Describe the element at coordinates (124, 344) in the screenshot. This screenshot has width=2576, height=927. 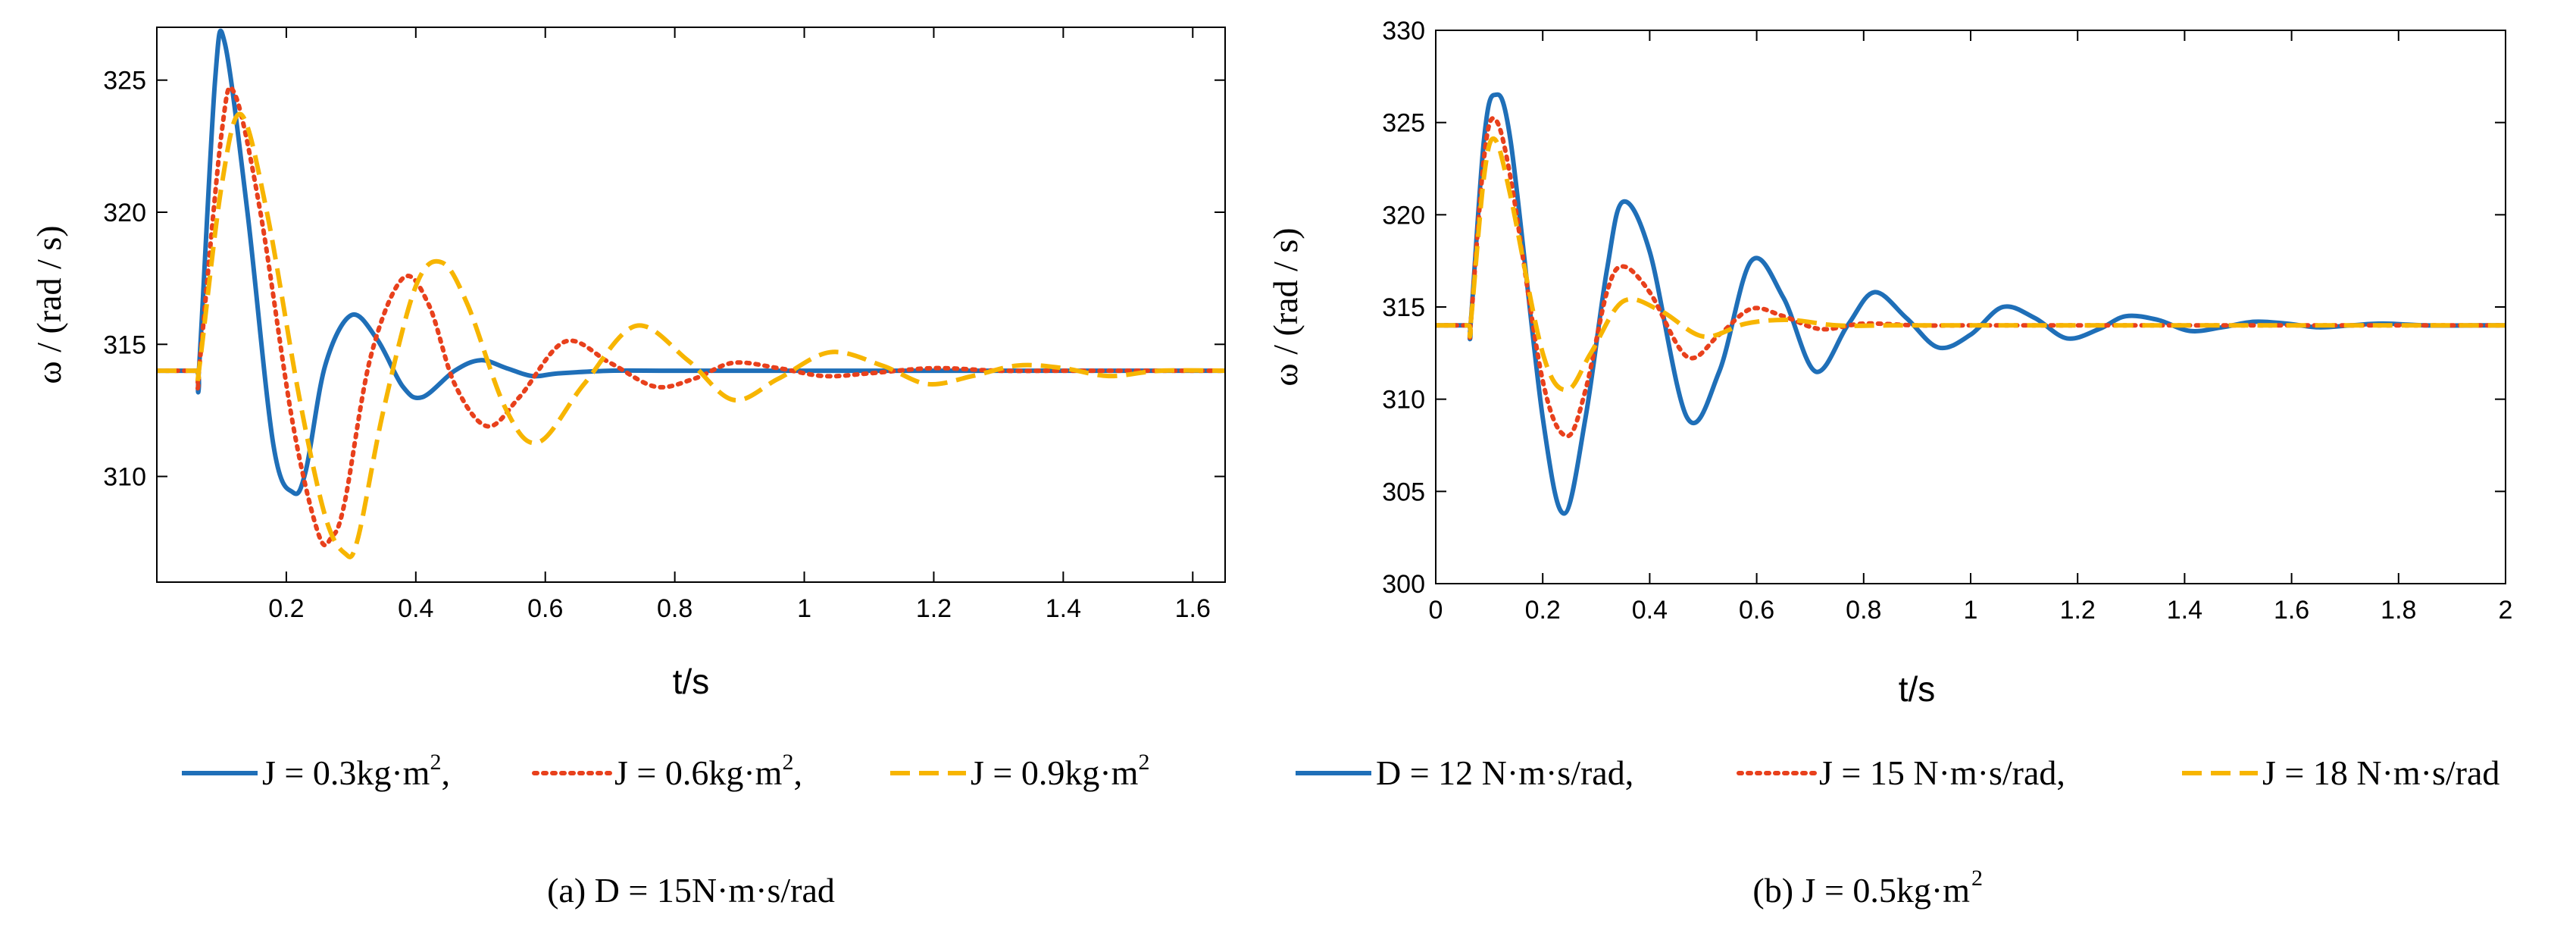
I see `chart-a-ytick-label: 315` at that location.